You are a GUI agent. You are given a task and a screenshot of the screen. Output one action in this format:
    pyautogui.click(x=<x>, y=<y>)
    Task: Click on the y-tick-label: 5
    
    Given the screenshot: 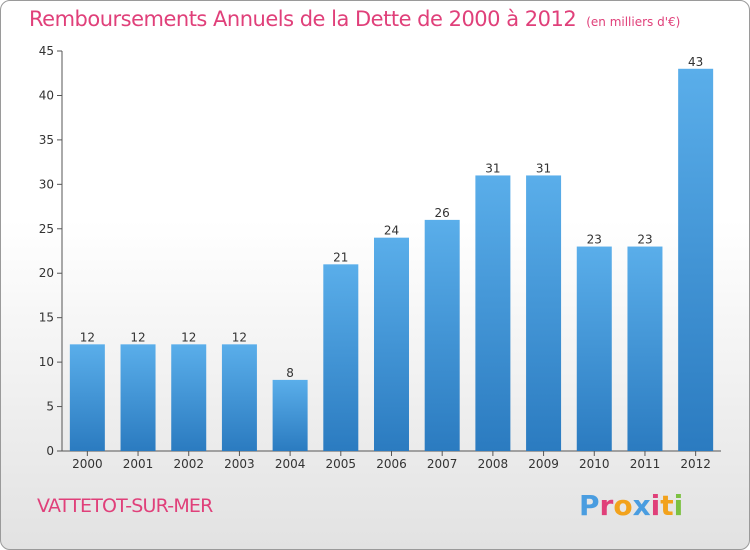 What is the action you would take?
    pyautogui.click(x=50, y=407)
    